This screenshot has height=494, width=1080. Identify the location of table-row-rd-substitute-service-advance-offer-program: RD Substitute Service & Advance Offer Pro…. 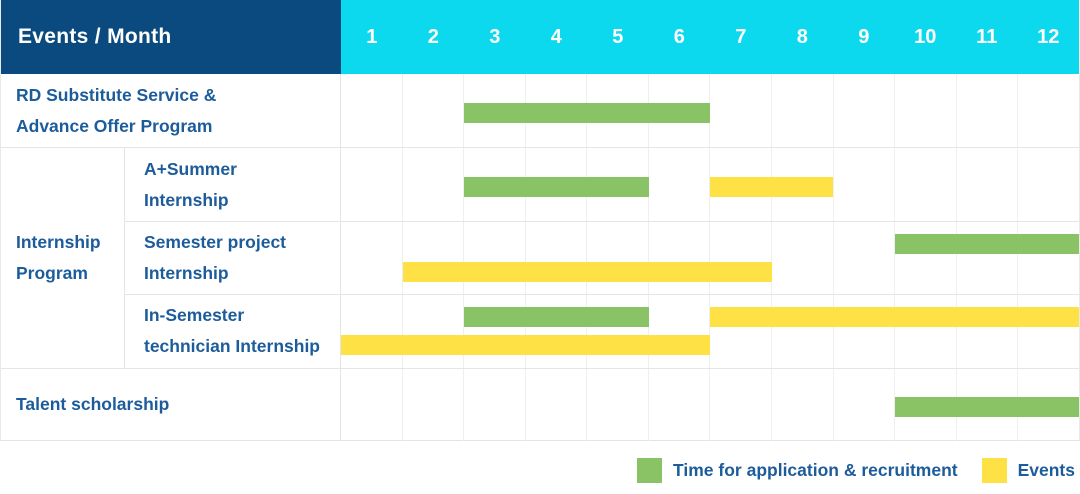
(540, 111).